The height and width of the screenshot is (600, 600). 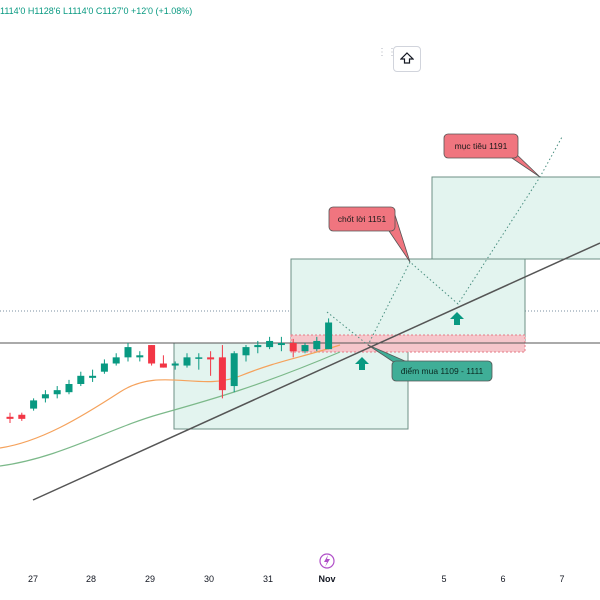 I want to click on target-label-box, so click(x=481, y=146).